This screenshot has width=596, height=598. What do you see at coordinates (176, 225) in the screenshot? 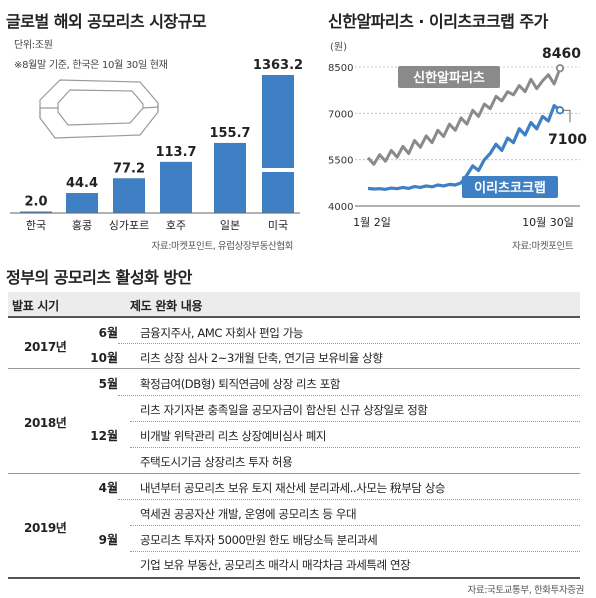
I see `bar-category-label: 호주` at bounding box center [176, 225].